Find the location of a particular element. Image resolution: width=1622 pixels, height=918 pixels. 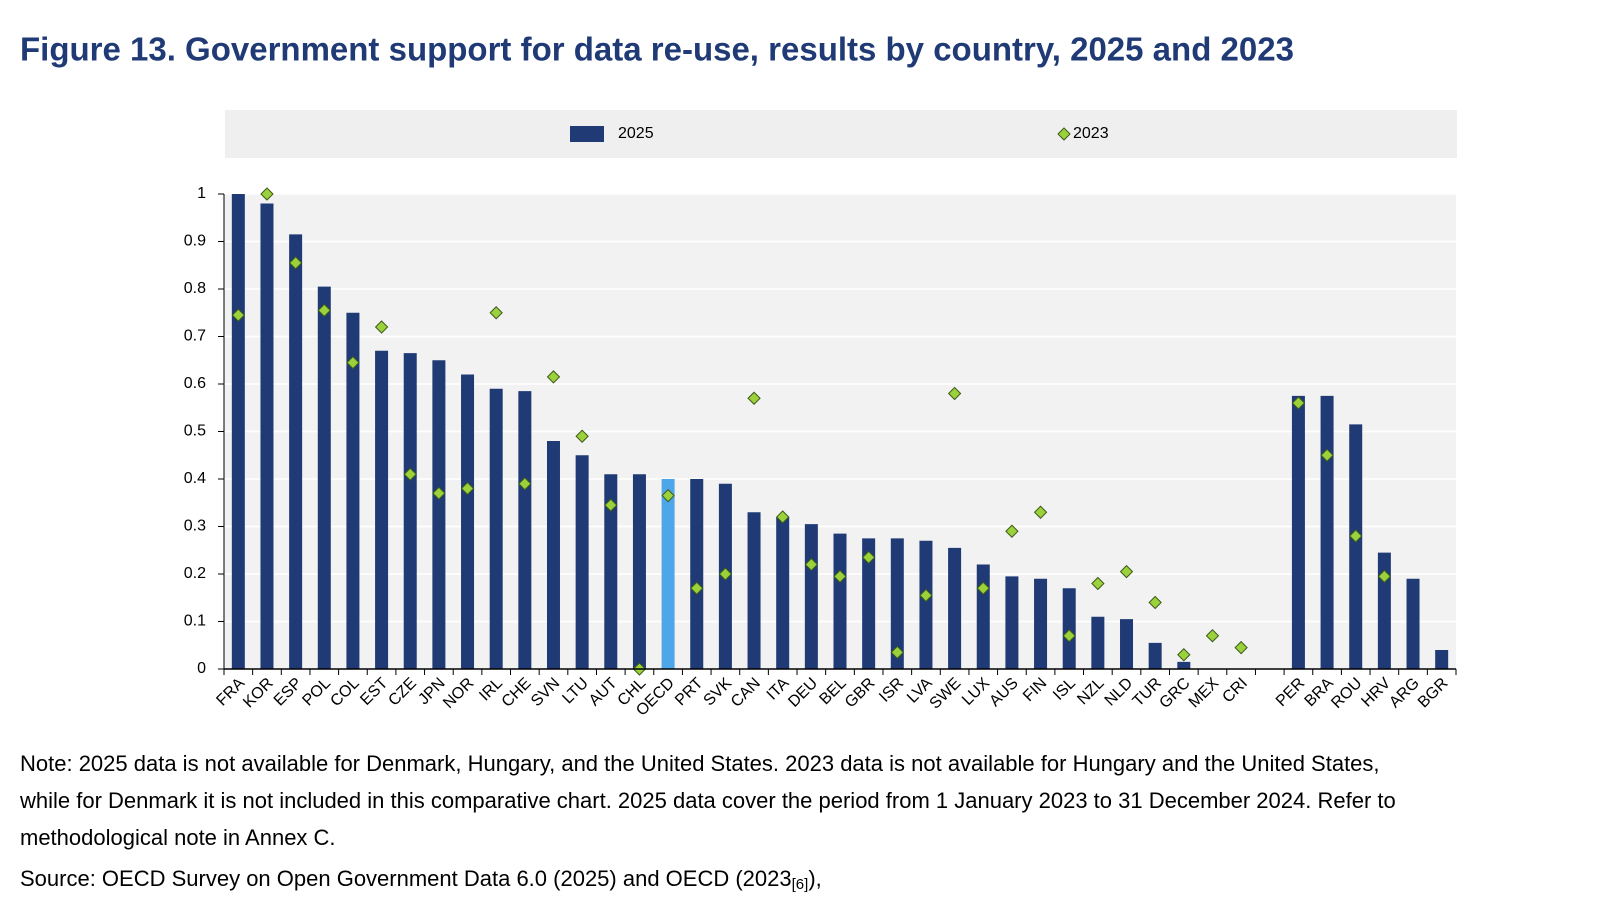

x-tick-label: AUS is located at coordinates (1003, 692).